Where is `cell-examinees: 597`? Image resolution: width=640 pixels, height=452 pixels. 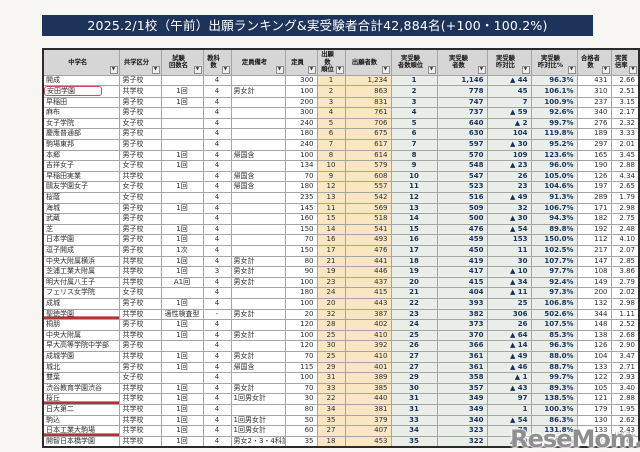 cell-examinees: 597 is located at coordinates (462, 145).